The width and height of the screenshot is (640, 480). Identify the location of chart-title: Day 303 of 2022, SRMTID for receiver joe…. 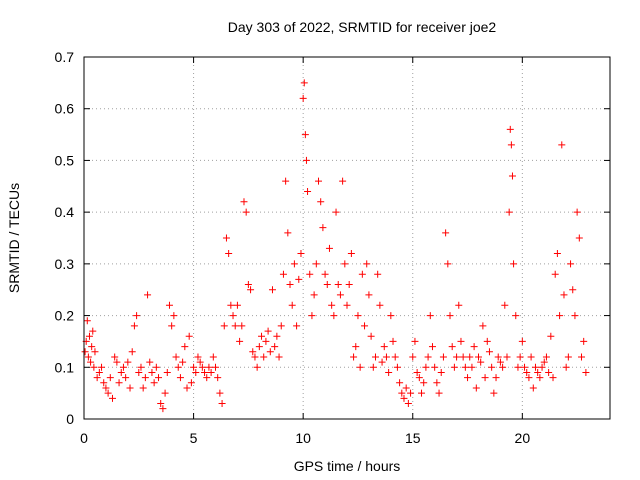
(362, 27).